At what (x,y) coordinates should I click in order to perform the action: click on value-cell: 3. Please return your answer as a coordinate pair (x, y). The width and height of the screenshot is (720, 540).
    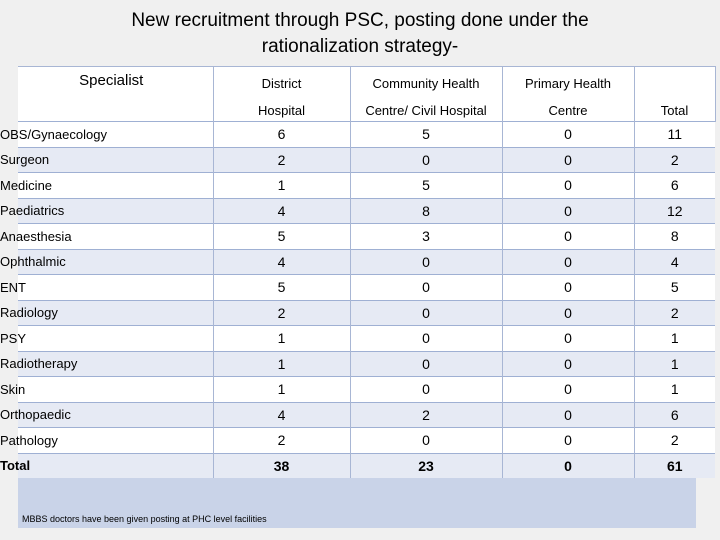
    Looking at the image, I should click on (425, 236).